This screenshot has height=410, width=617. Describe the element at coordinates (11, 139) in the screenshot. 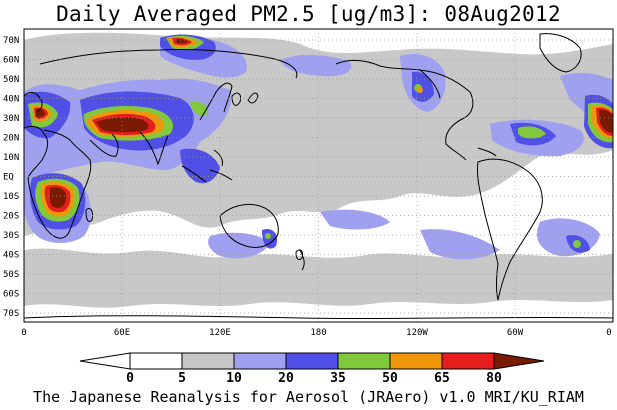

I see `lat-label: 20N` at that location.